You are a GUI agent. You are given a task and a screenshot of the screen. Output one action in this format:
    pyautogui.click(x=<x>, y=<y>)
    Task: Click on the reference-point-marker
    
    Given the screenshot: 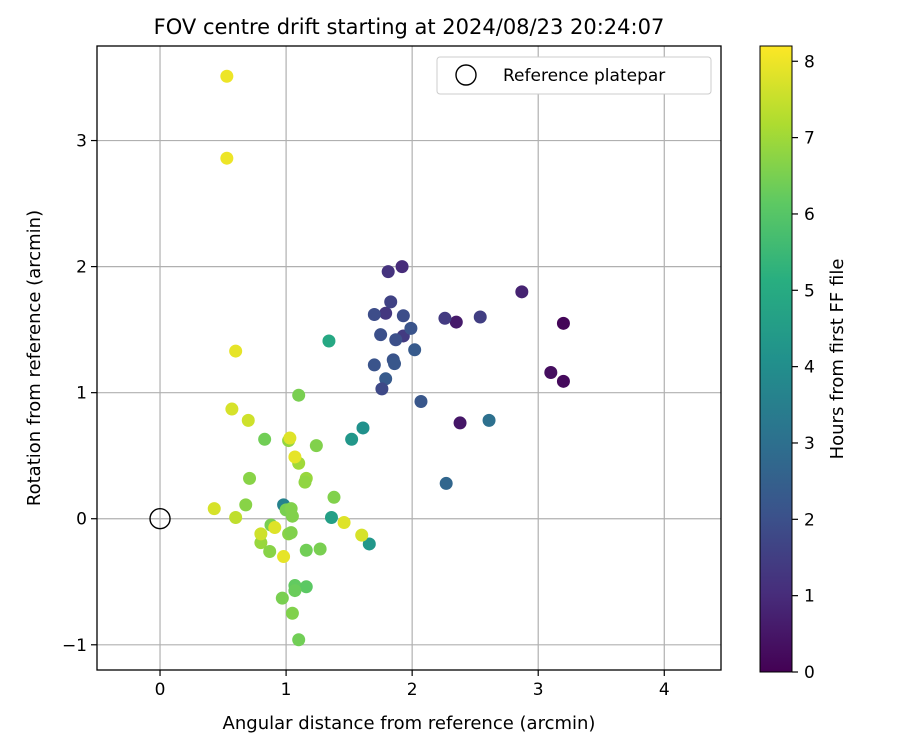 What is the action you would take?
    pyautogui.click(x=160, y=519)
    